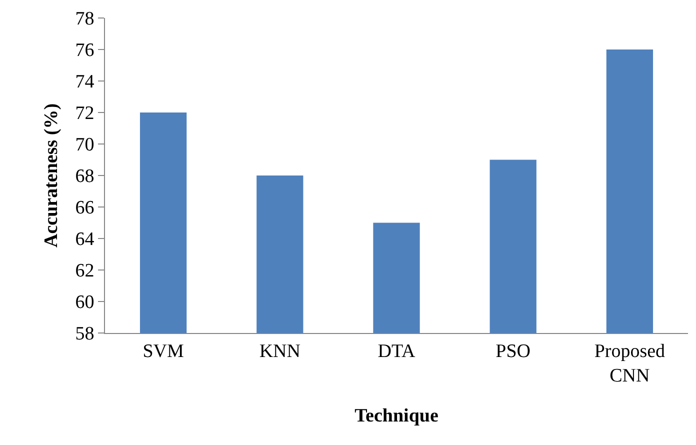 The width and height of the screenshot is (696, 445). Describe the element at coordinates (396, 415) in the screenshot. I see `x-axis-title: Technique` at that location.